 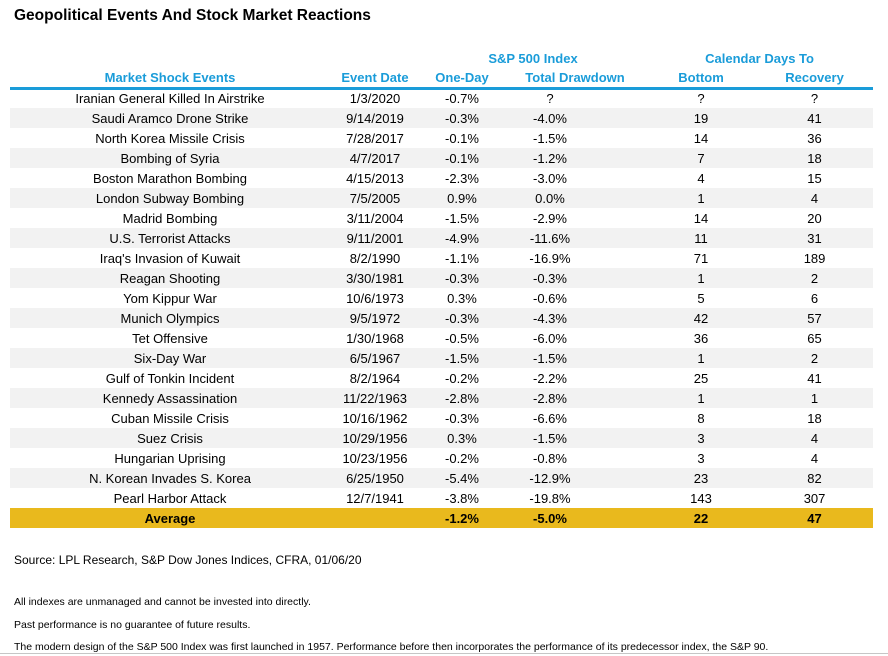 I want to click on recovery-cell: 82, so click(x=815, y=478).